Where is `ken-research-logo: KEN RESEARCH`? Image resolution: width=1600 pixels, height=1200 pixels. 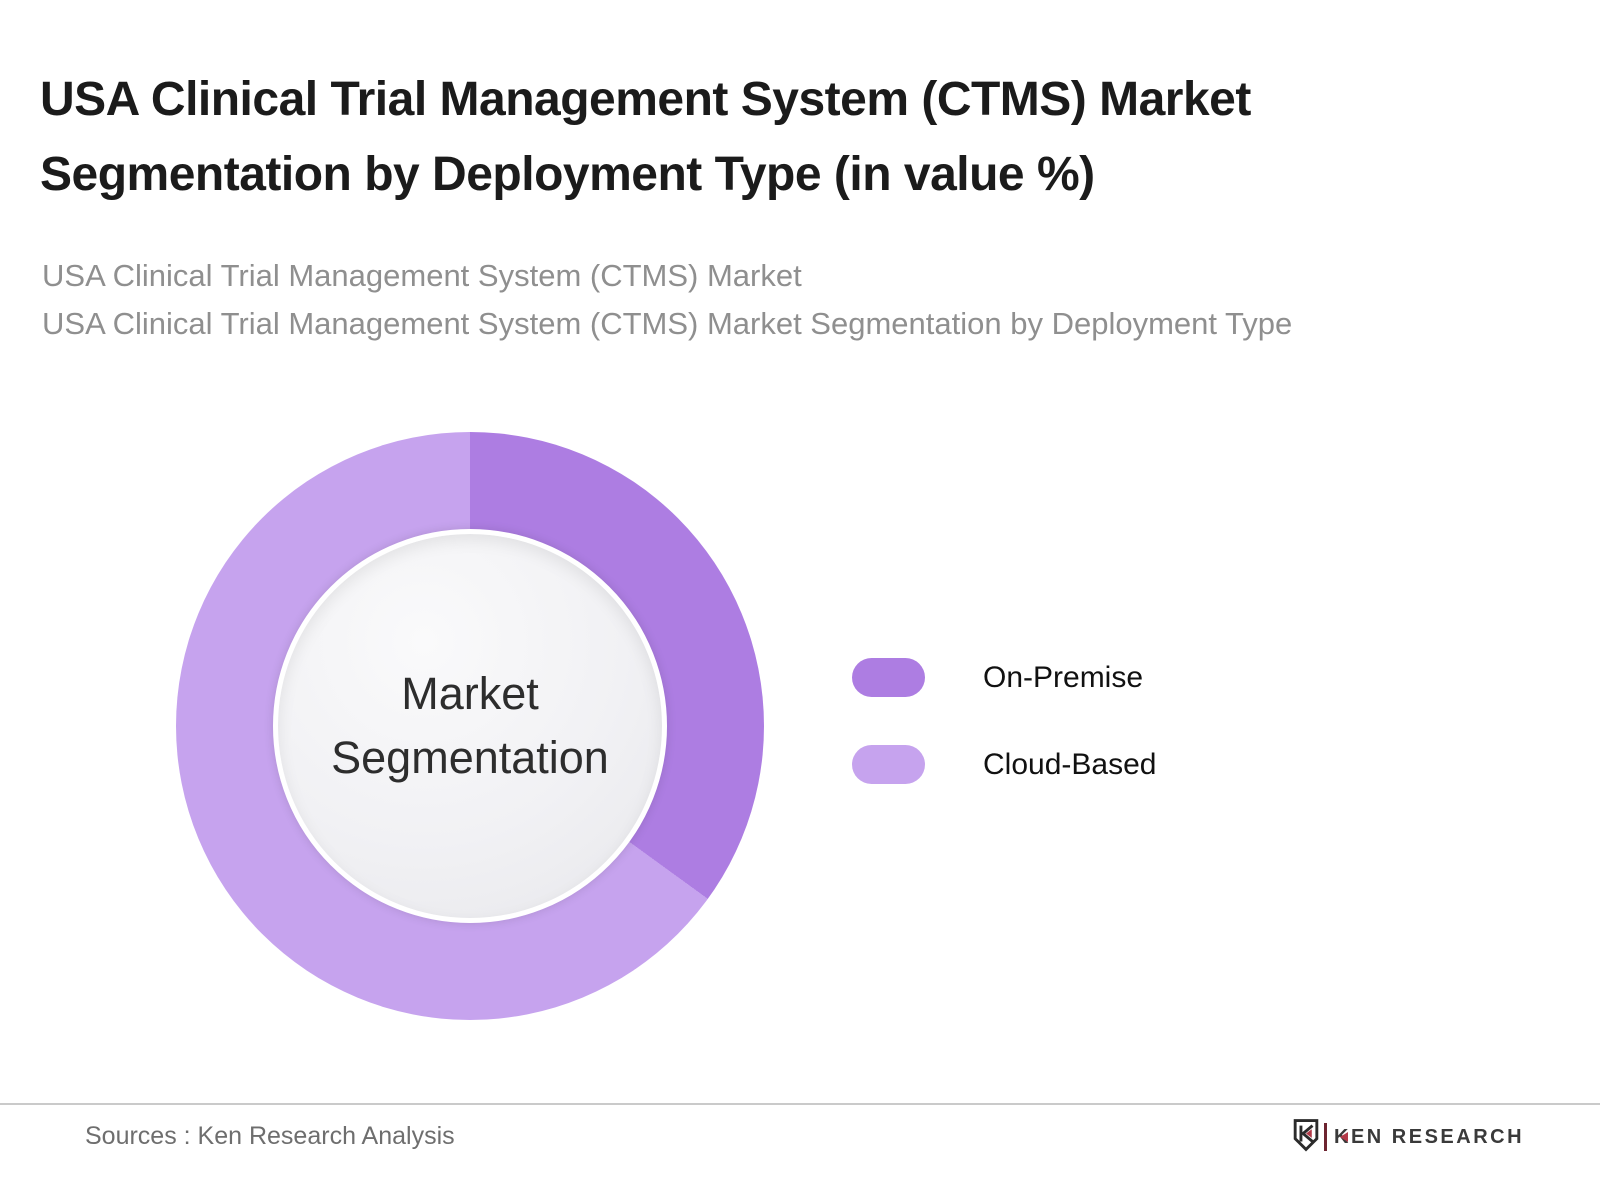 ken-research-logo: KEN RESEARCH is located at coordinates (1408, 1137).